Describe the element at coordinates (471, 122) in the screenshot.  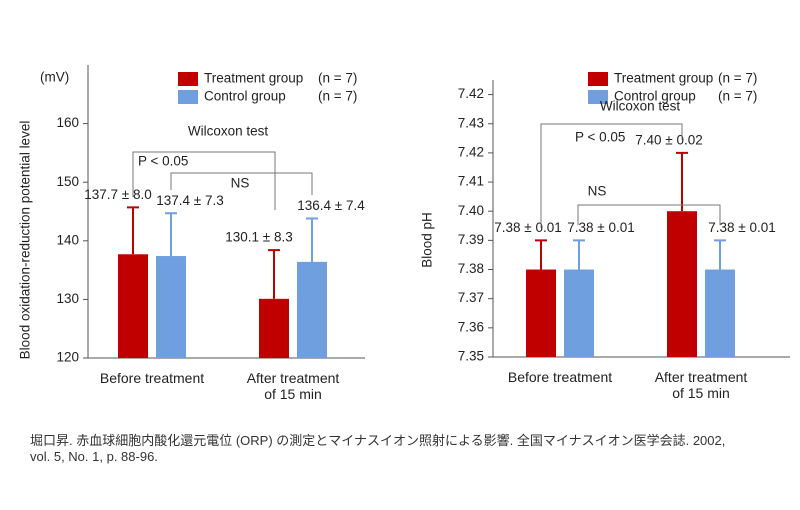
I see `y-tick-label: 7.43` at that location.